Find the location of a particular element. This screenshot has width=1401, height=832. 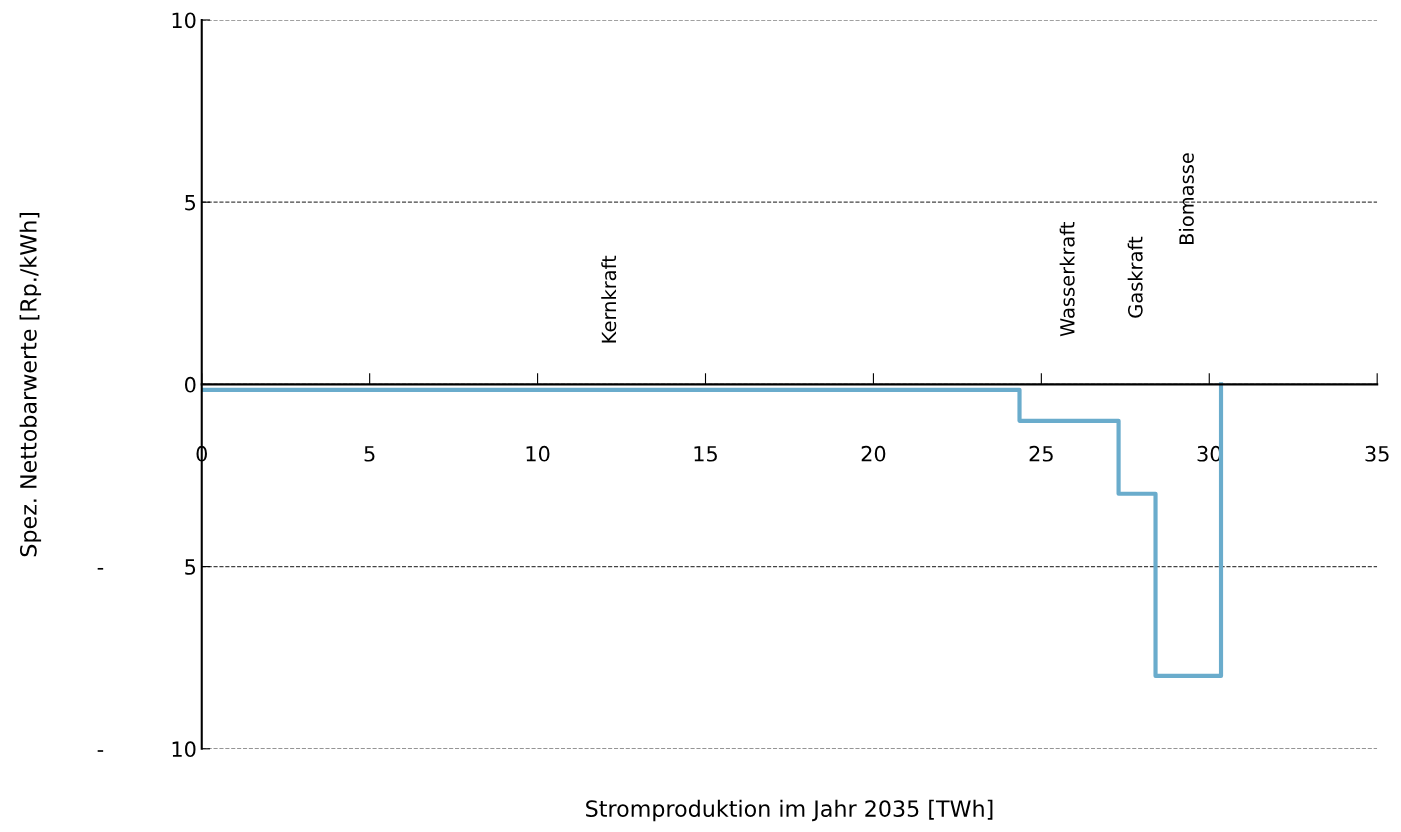

y-tick-label: 10 is located at coordinates (184, 20).